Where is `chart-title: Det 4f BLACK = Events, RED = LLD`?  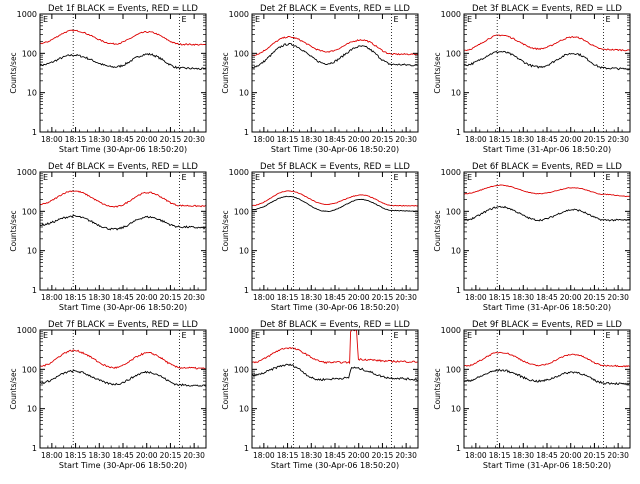 chart-title: Det 4f BLACK = Events, RED = LLD is located at coordinates (123, 167).